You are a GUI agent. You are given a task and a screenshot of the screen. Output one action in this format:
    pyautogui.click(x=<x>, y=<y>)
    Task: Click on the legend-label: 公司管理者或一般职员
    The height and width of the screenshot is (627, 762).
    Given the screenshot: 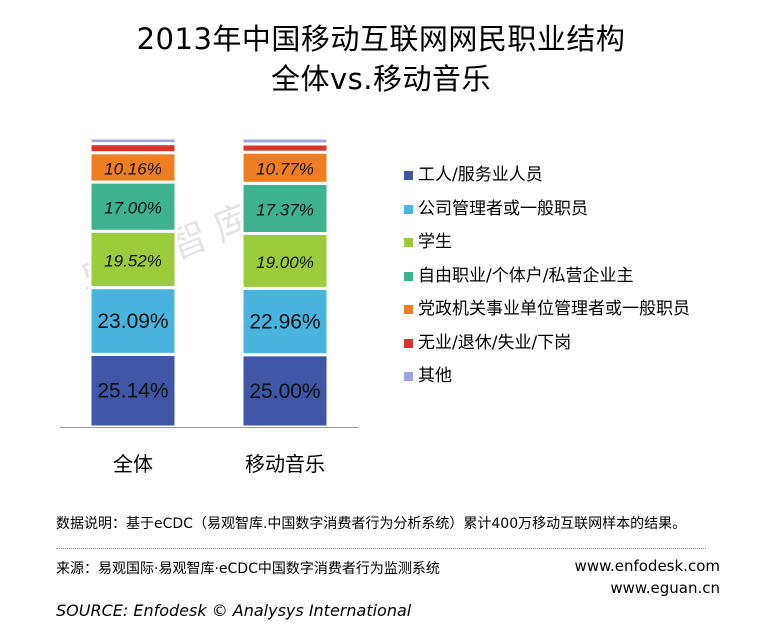 What is the action you would take?
    pyautogui.click(x=503, y=208)
    